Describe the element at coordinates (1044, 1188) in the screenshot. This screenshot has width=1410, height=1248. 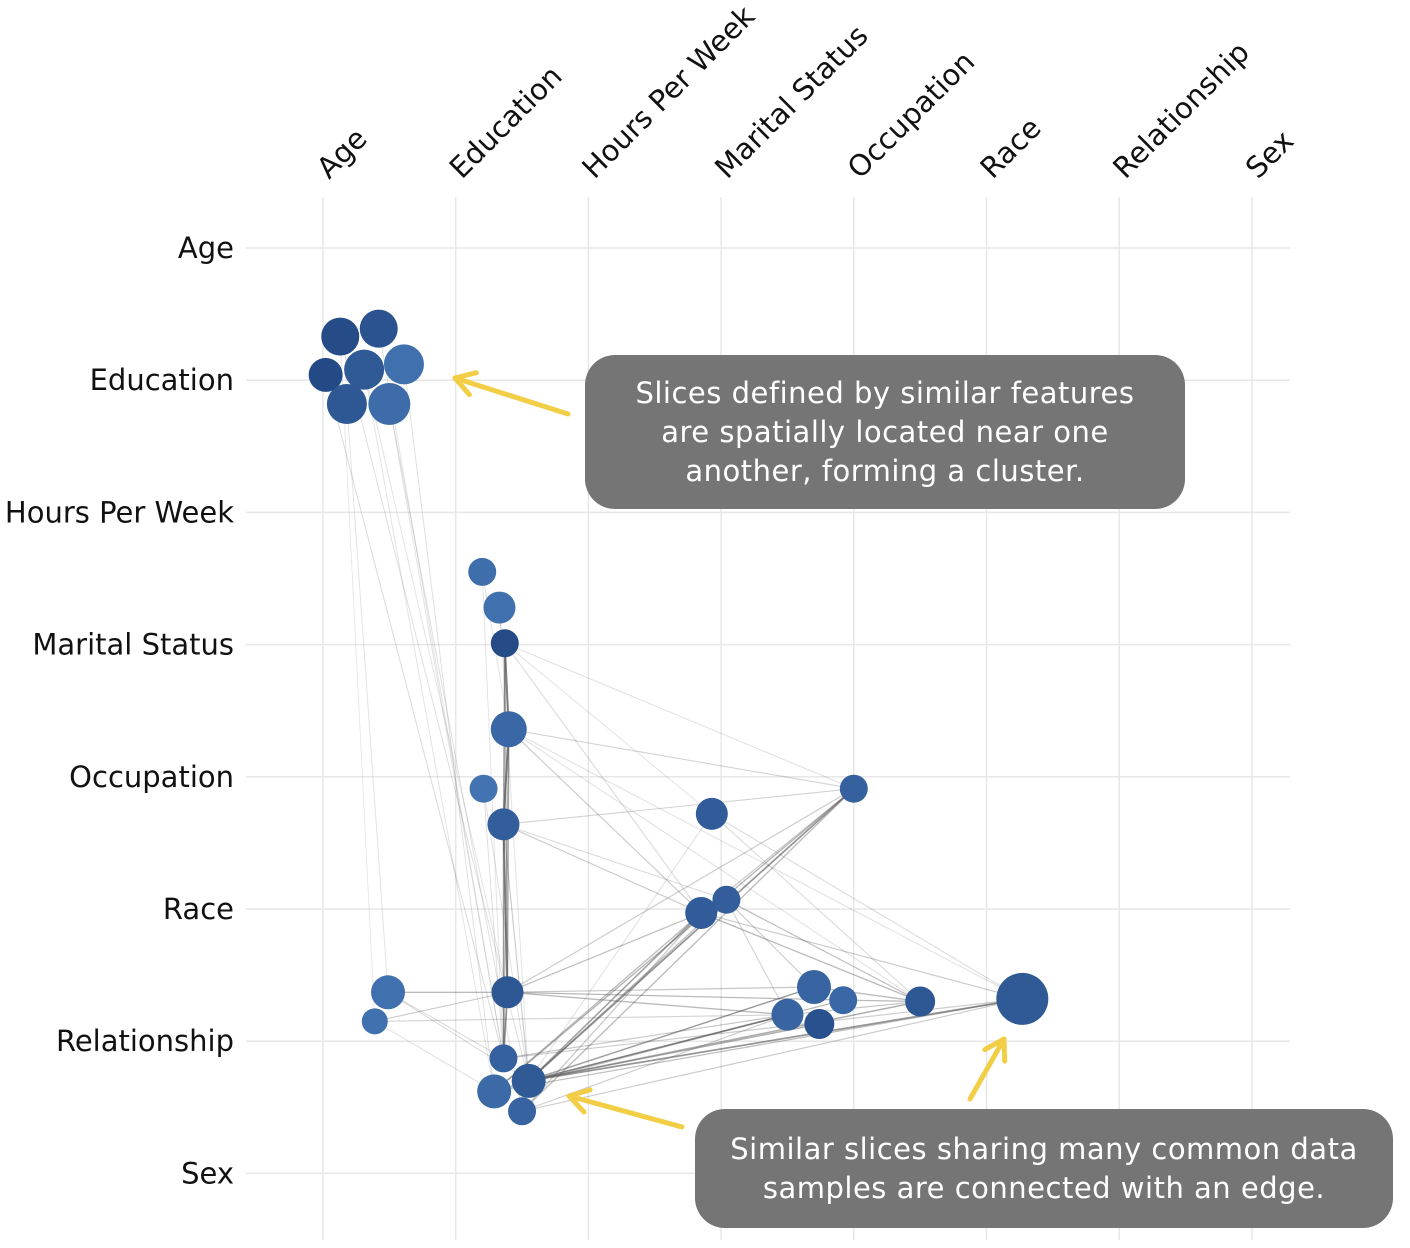
I see `edge-callout-line-2: samples are connected with an edge.` at that location.